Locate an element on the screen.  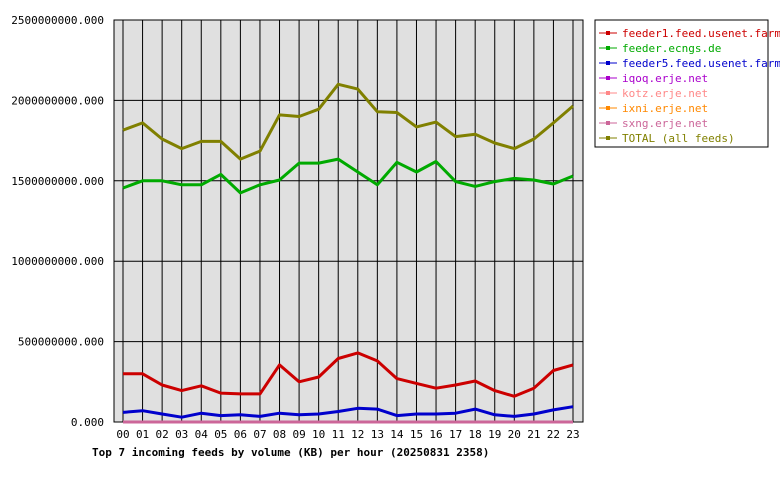
x-tick-label: 22 is located at coordinates (553, 434).